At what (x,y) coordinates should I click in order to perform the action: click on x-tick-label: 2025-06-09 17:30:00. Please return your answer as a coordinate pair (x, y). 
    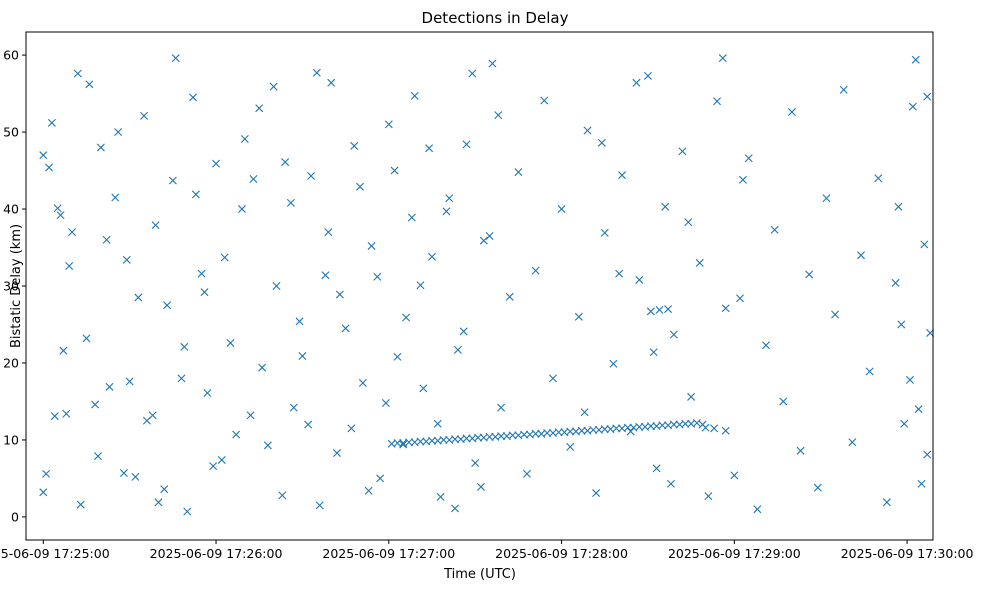
    Looking at the image, I should click on (907, 553).